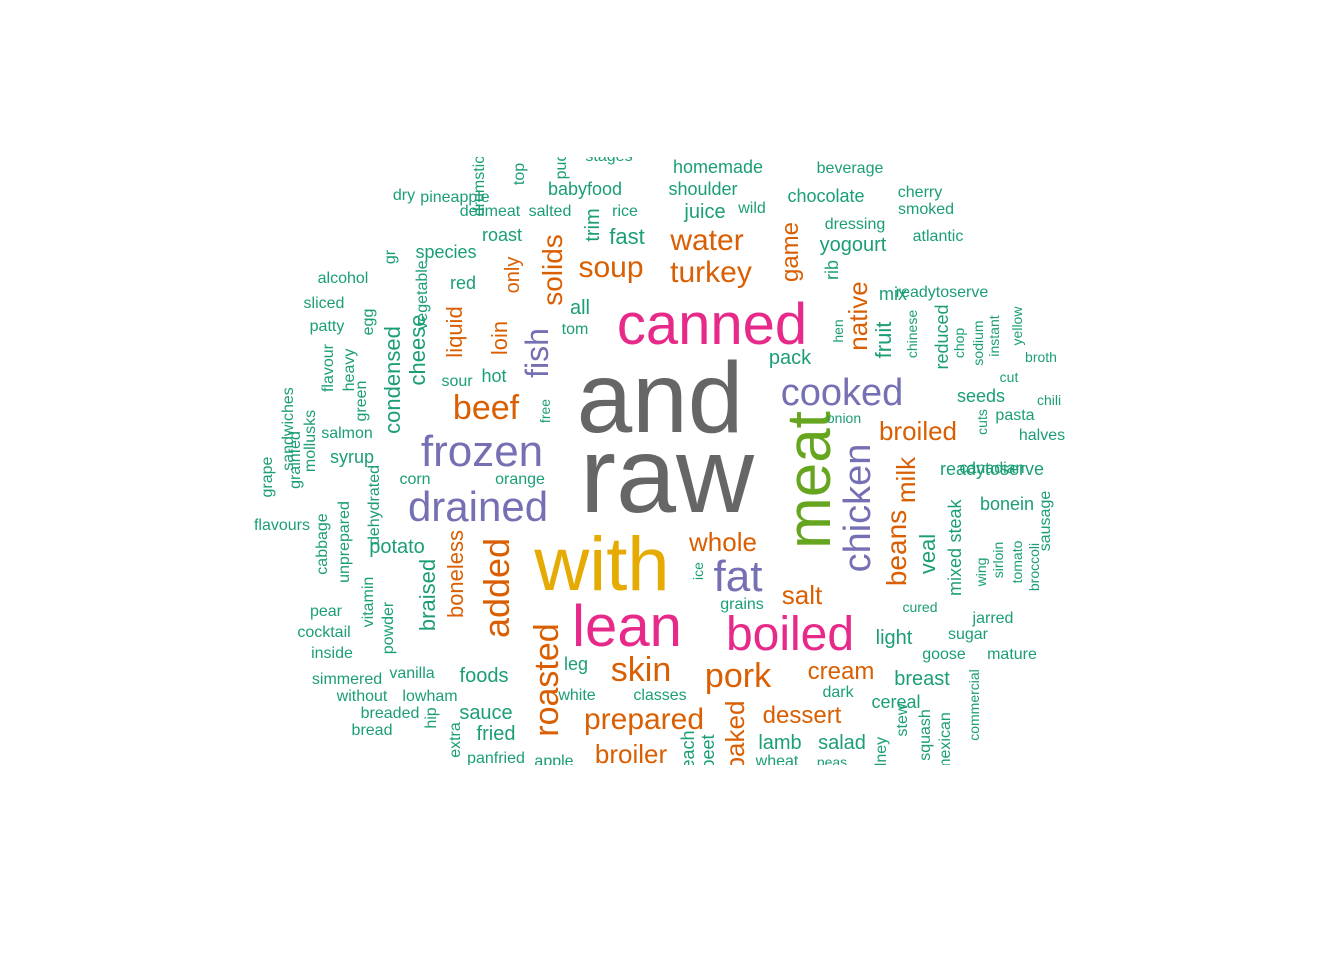 The width and height of the screenshot is (1344, 960). I want to click on cloud-word-red: red, so click(463, 283).